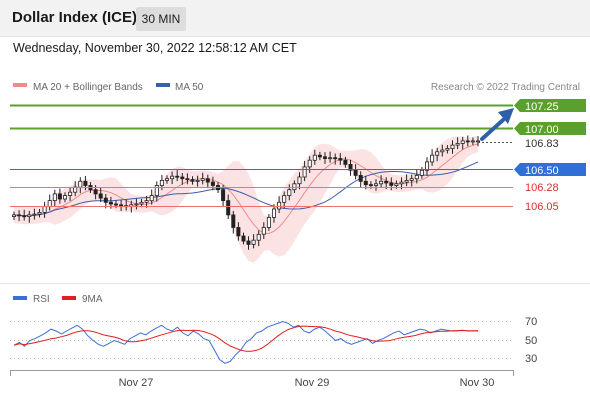 This screenshot has width=590, height=400. What do you see at coordinates (246, 338) in the screenshot?
I see `rsi-ma-line` at bounding box center [246, 338].